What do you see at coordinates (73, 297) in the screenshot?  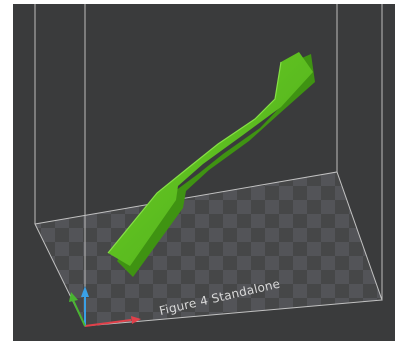 I see `y-axis-arrow` at bounding box center [73, 297].